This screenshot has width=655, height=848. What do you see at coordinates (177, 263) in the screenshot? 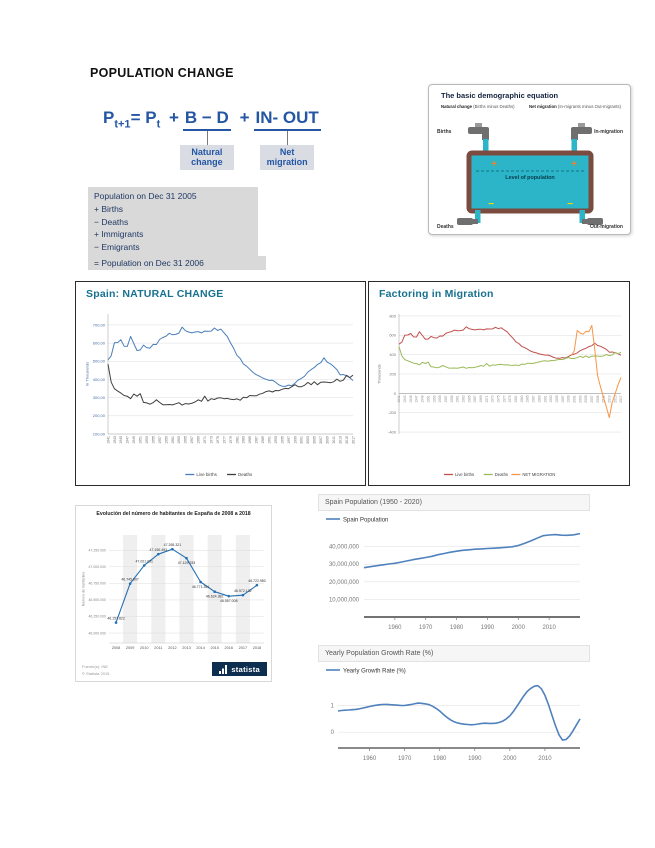
I see `population-result-box: = Population on Dec 31 2006` at bounding box center [177, 263].